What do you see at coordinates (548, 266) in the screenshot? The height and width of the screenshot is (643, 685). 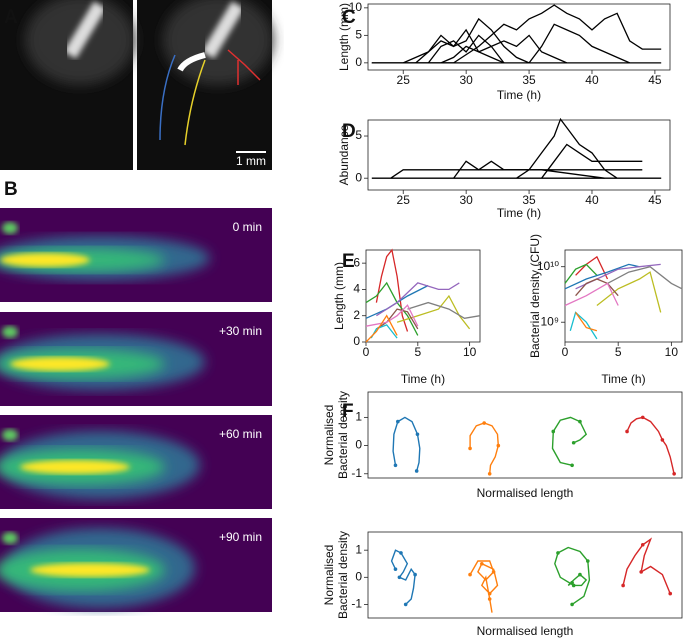 I see `y-tick-label: 10¹⁰` at bounding box center [548, 266].